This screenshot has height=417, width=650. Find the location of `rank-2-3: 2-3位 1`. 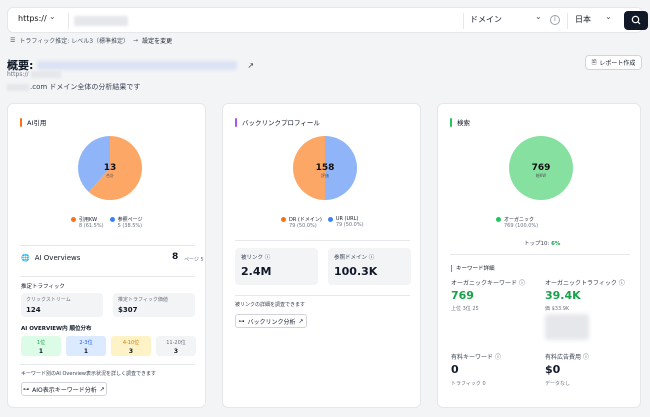

rank-2-3: 2-3位 1 is located at coordinates (86, 346).